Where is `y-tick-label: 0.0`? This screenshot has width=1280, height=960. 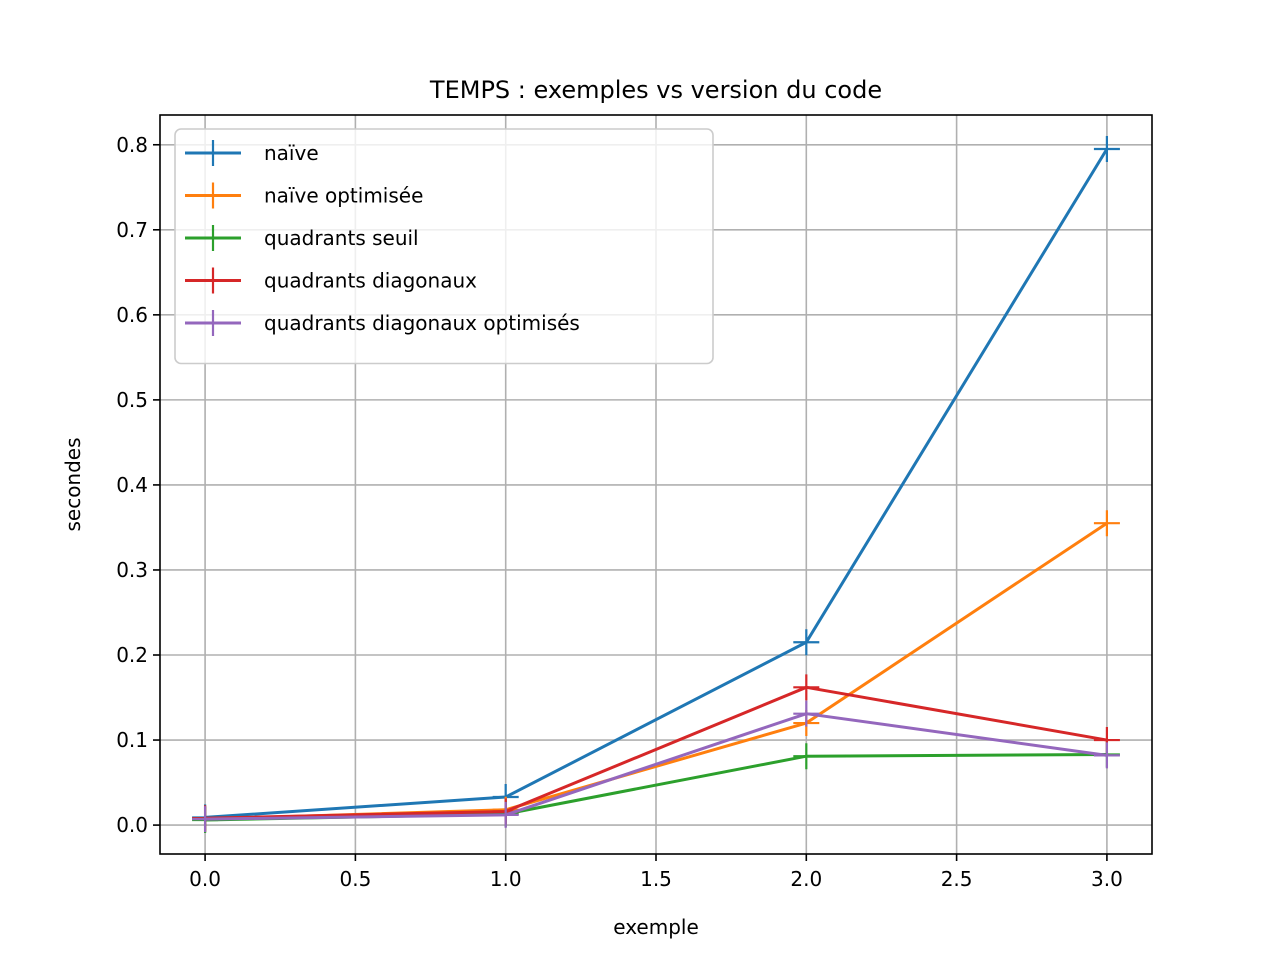
y-tick-label: 0.0 is located at coordinates (132, 825).